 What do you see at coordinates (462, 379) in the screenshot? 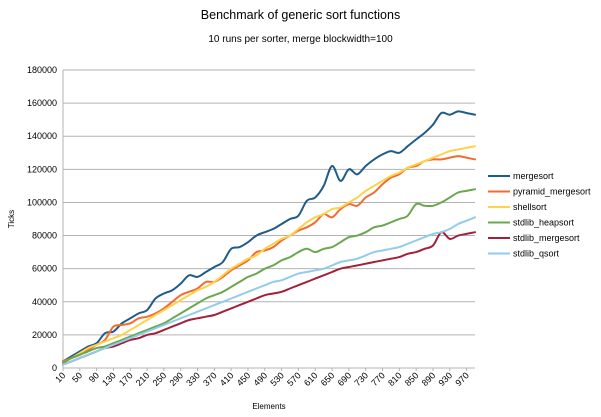
I see `x-tick-label: 970` at bounding box center [462, 379].